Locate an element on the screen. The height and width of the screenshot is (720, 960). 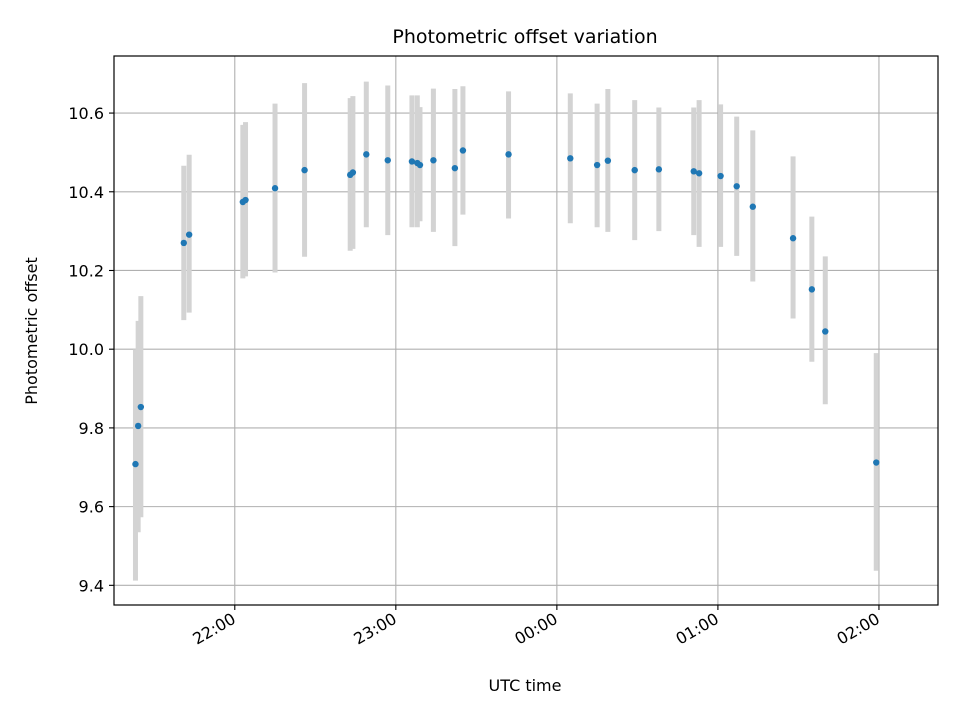
y-tick-label: 10.6 is located at coordinates (86, 113).